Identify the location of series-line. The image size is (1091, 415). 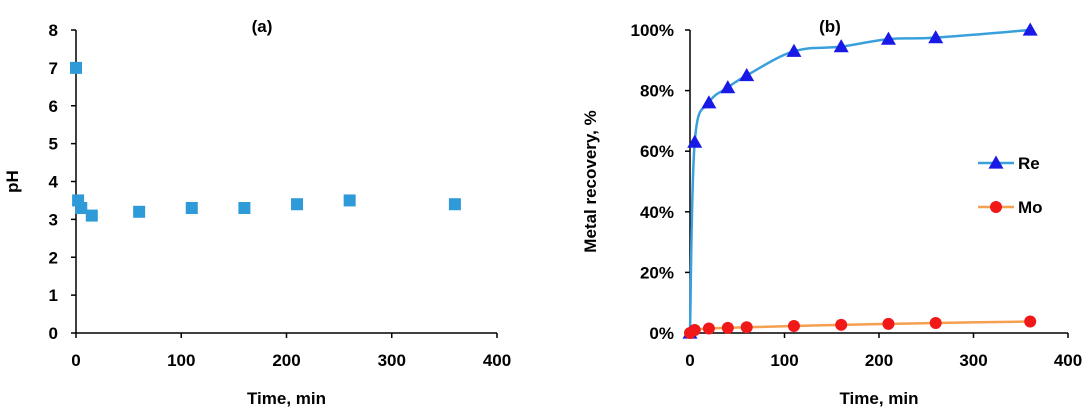
(860, 327).